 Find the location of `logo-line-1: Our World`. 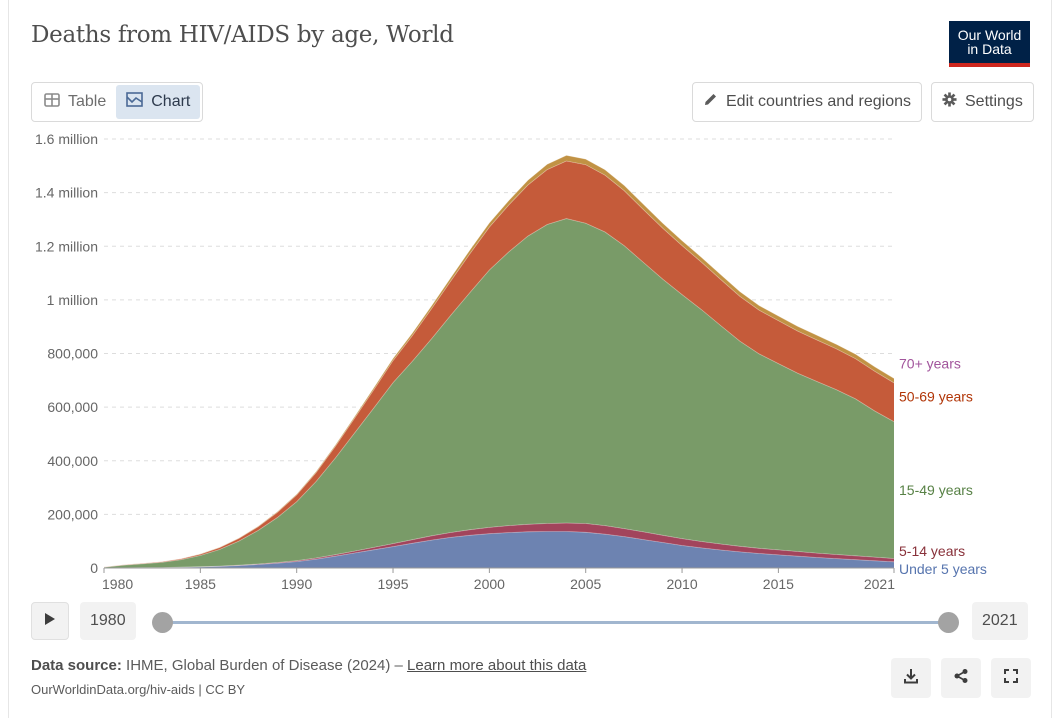

logo-line-1: Our World is located at coordinates (989, 35).